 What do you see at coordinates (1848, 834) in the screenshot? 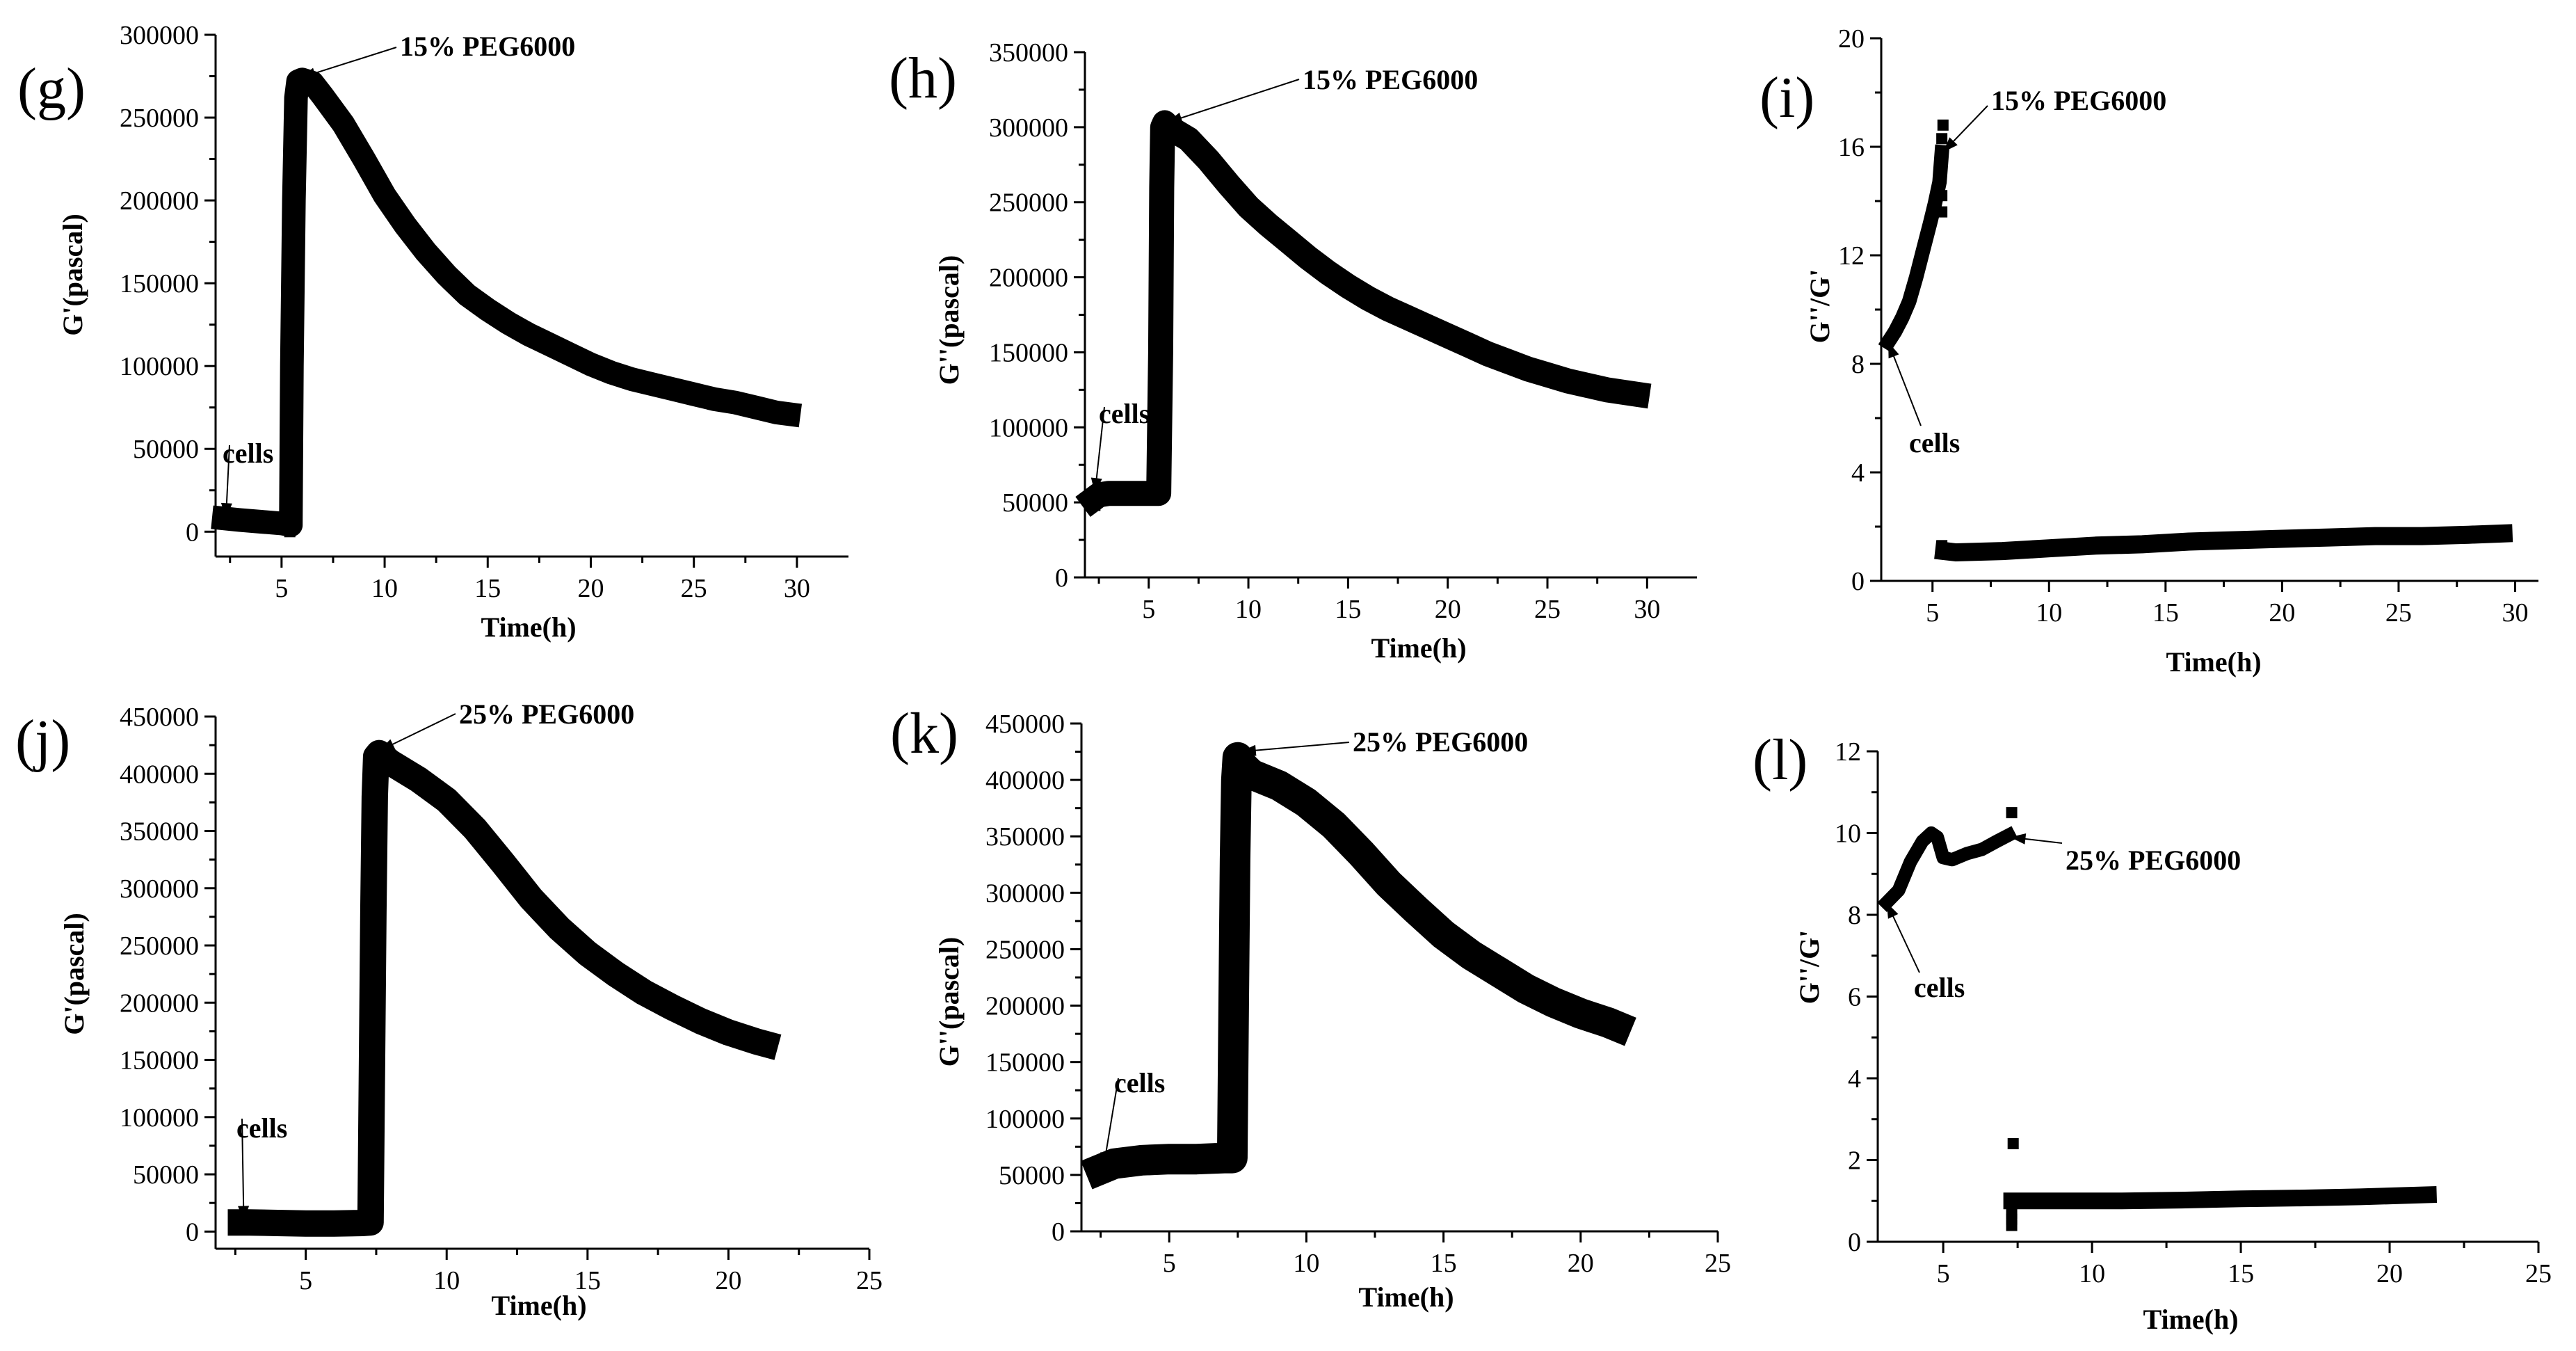
I see `y-tick-label: 10` at bounding box center [1848, 834].